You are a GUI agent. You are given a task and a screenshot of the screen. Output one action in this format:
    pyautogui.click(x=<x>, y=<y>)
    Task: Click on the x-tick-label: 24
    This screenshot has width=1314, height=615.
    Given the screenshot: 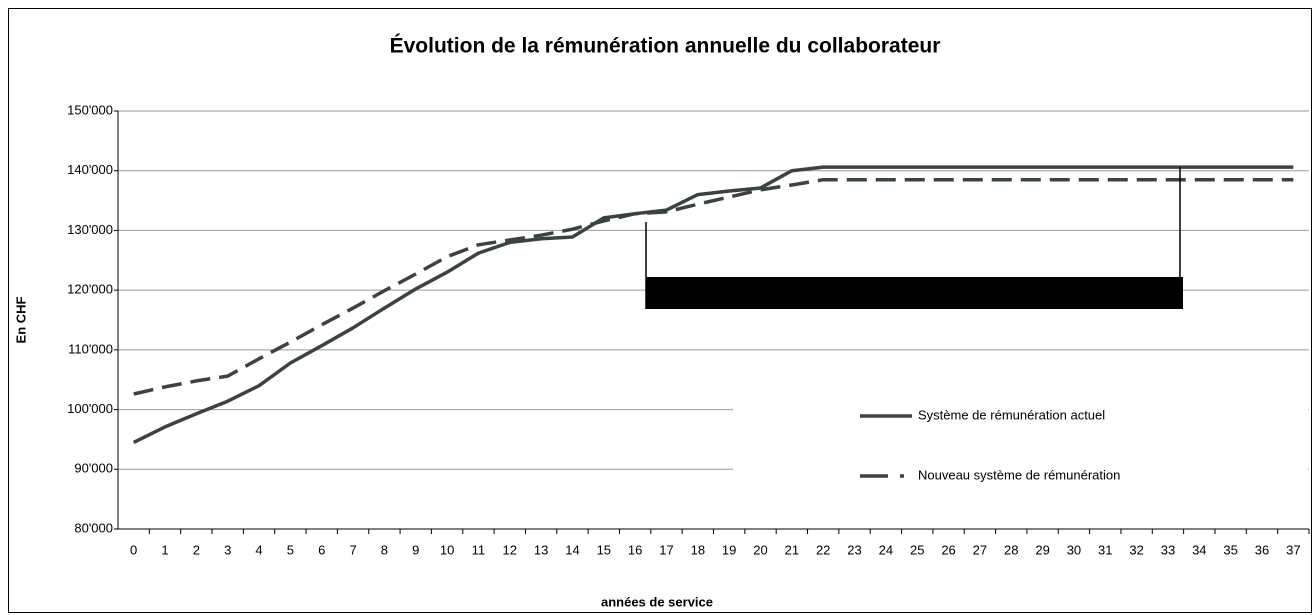 What is the action you would take?
    pyautogui.click(x=886, y=549)
    